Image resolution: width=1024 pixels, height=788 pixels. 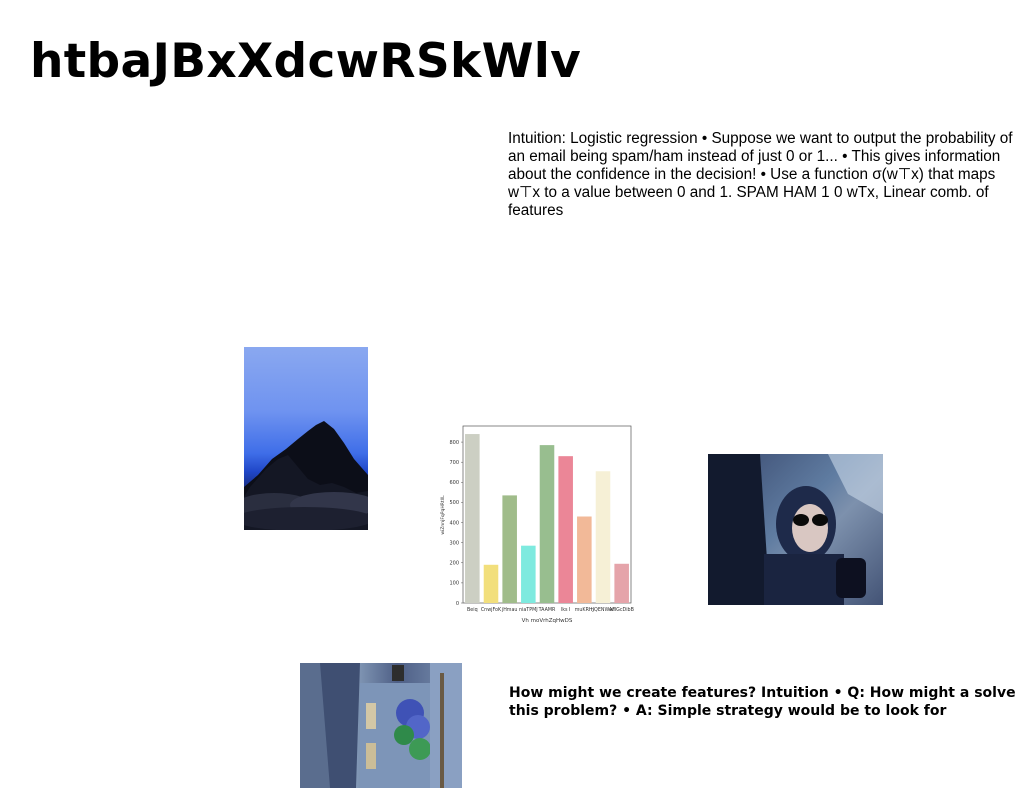 I want to click on chart-x-tick-label: wIIGcDibB, so click(x=621, y=610).